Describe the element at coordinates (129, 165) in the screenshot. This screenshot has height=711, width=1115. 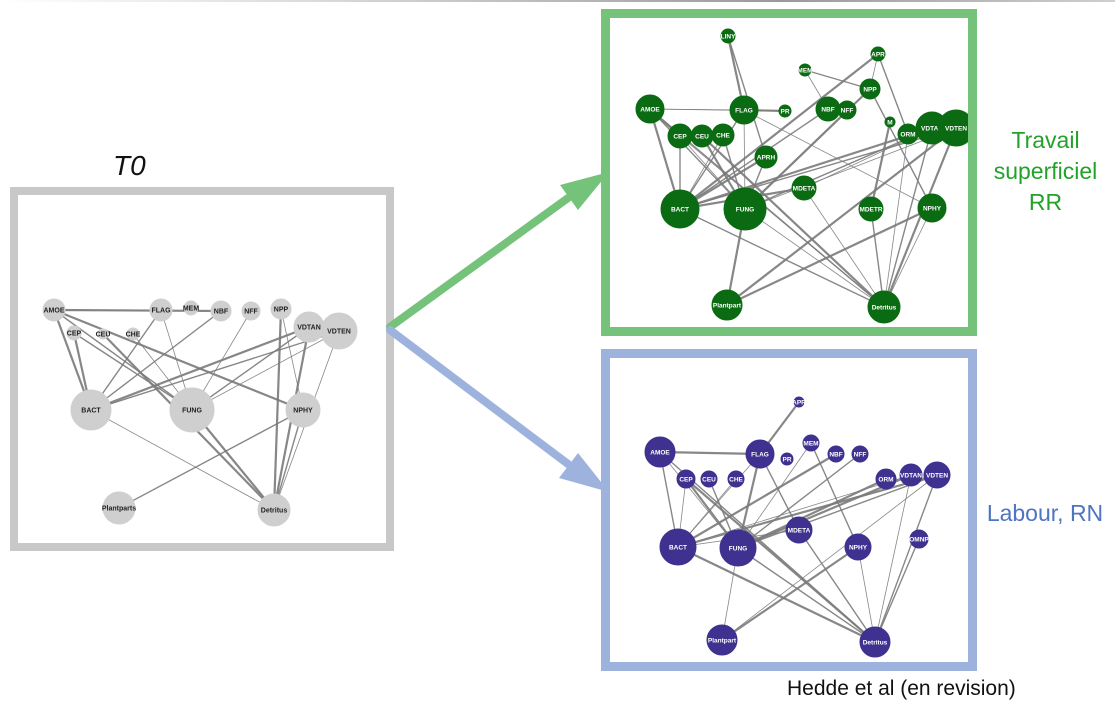
I see `t0-label: T0` at that location.